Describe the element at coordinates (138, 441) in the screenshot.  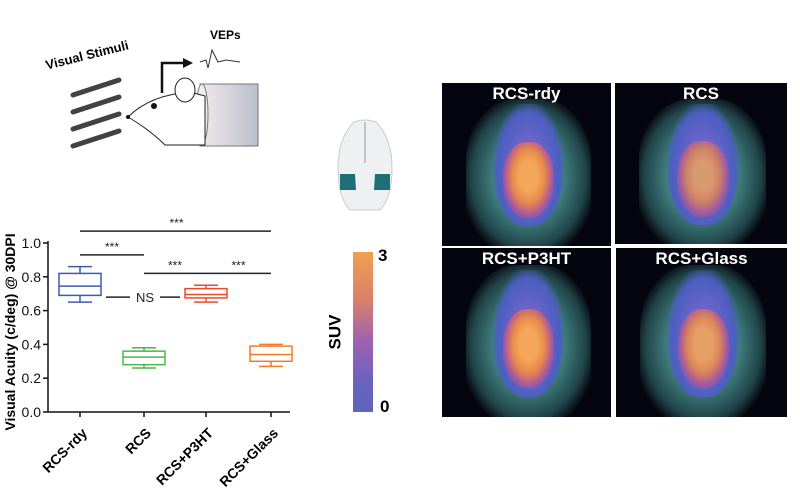
I see `x-tick-label: RCS` at that location.